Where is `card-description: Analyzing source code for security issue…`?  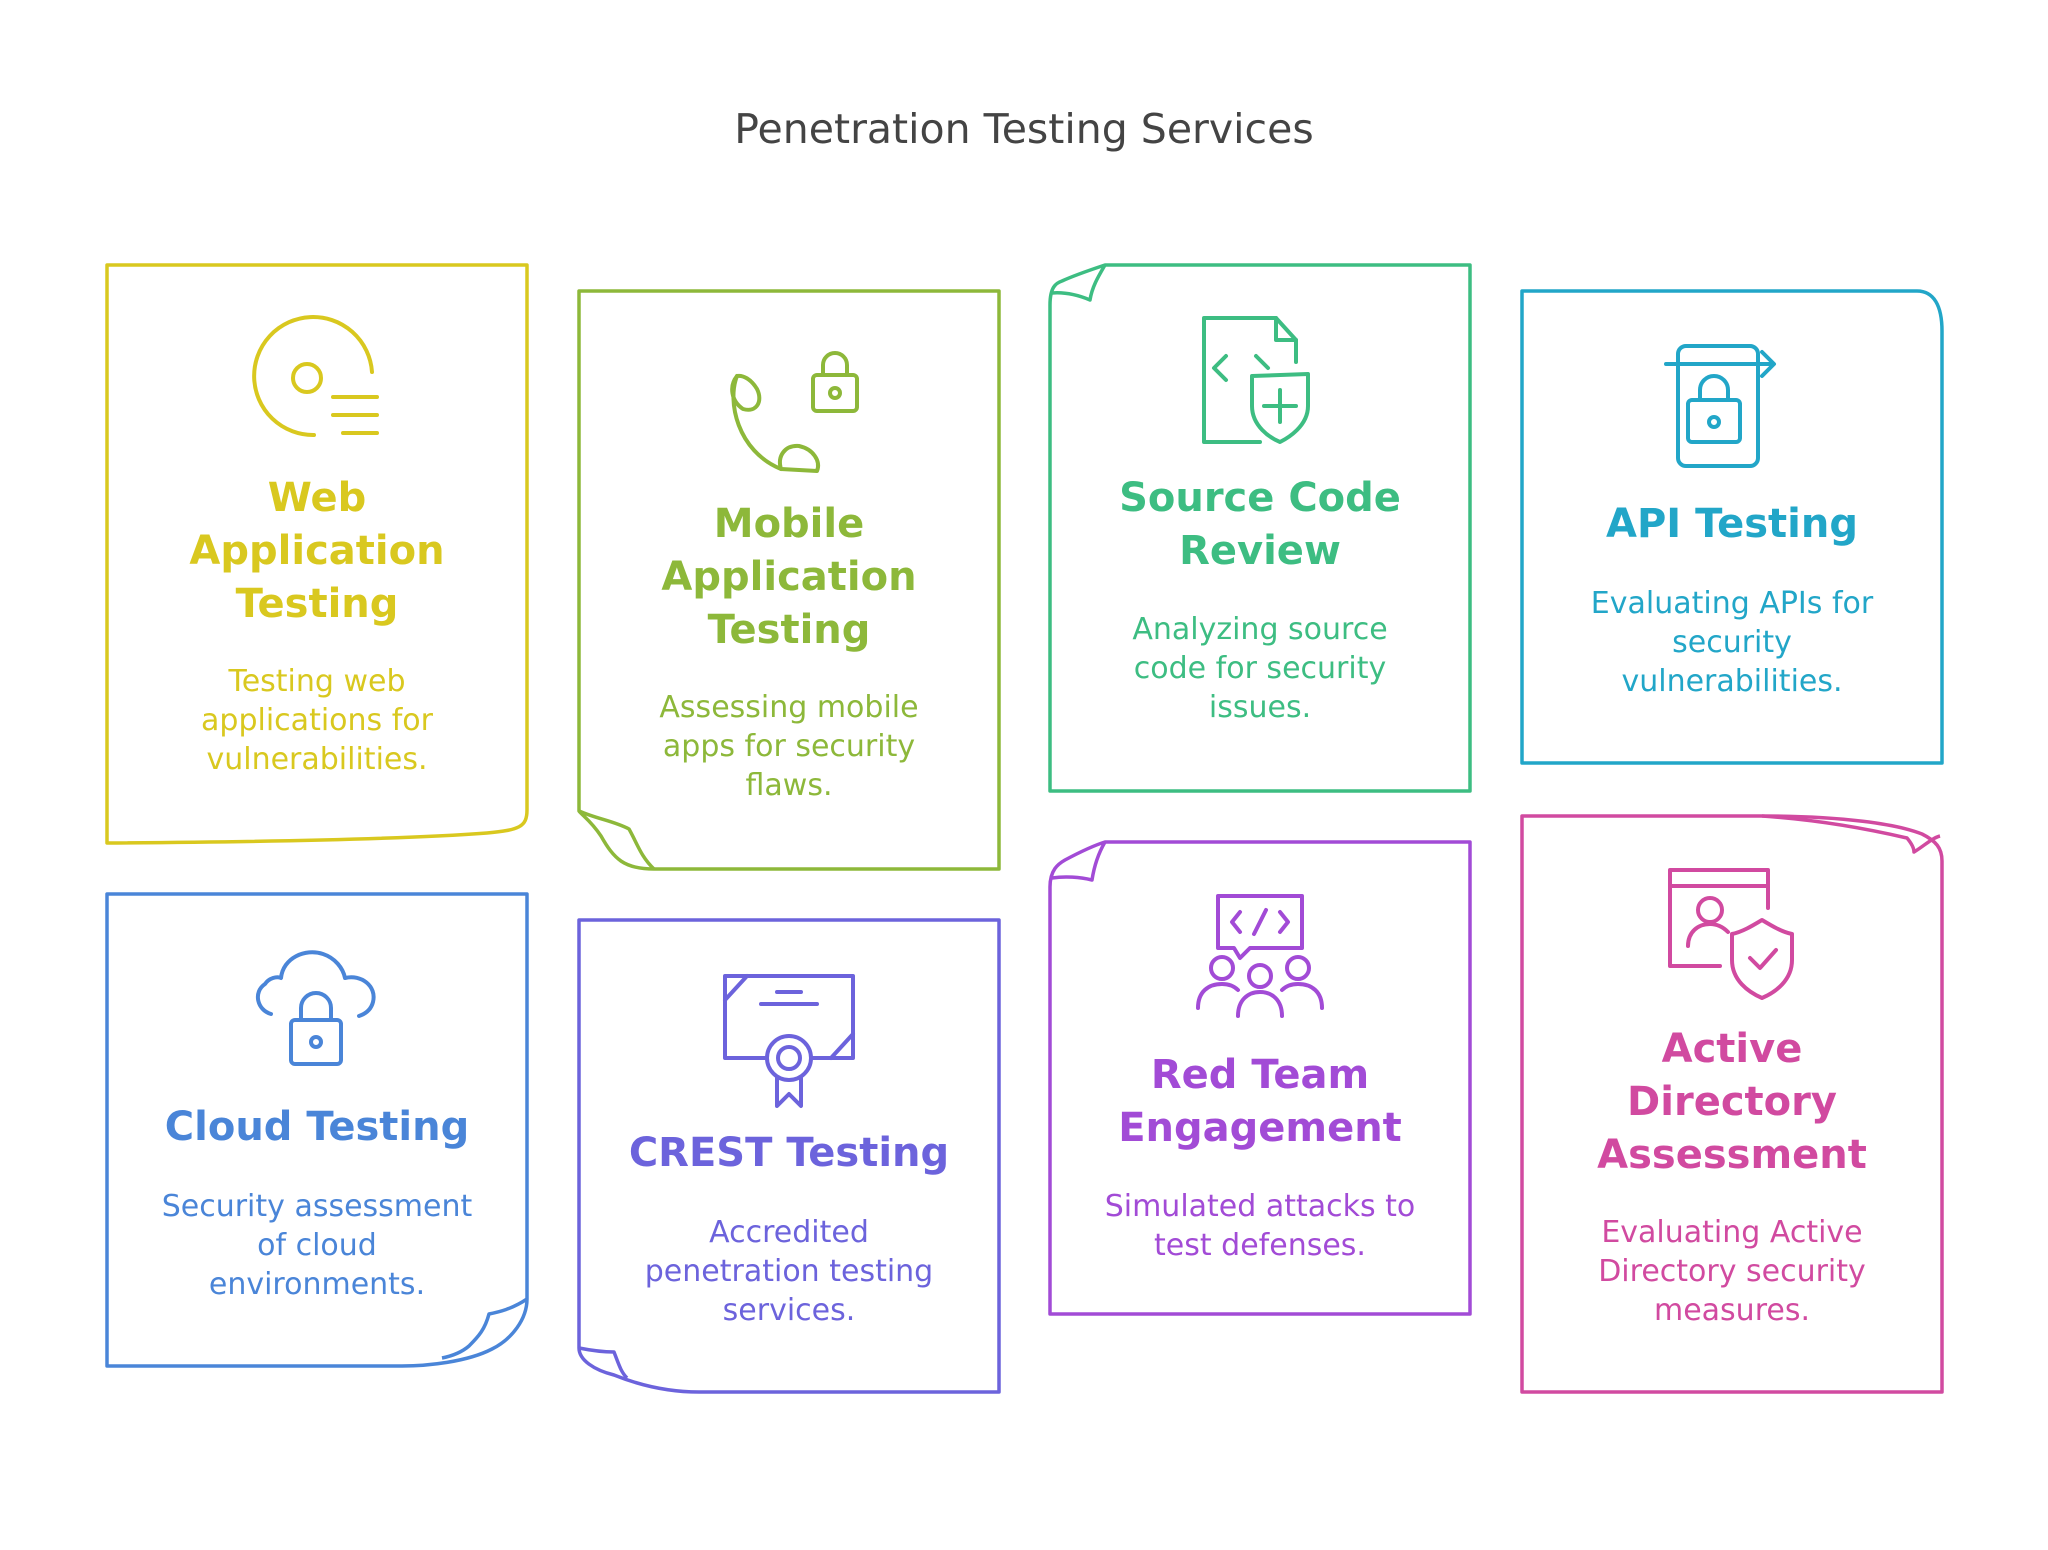
card-description: Analyzing source code for security issue… is located at coordinates (1260, 668).